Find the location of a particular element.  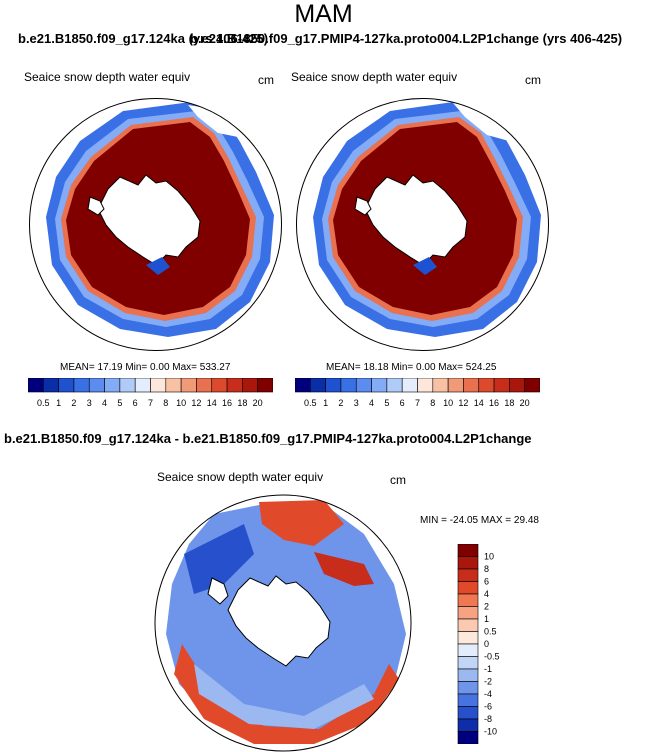

diff-colorbar-label-2: 6 is located at coordinates (486, 582).